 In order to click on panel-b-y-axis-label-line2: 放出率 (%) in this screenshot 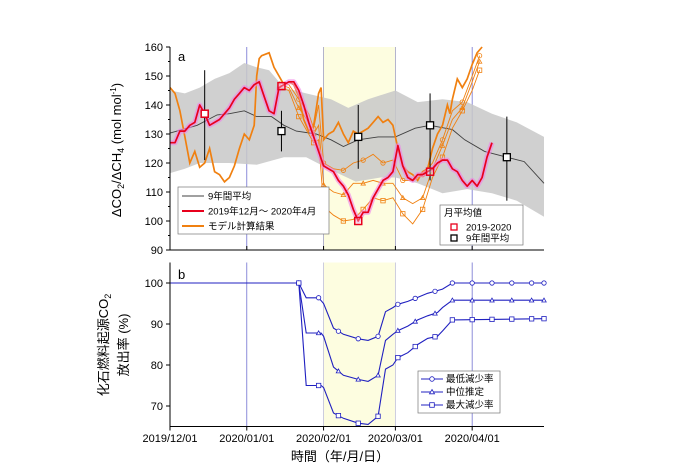, I will do `click(123, 345)`.